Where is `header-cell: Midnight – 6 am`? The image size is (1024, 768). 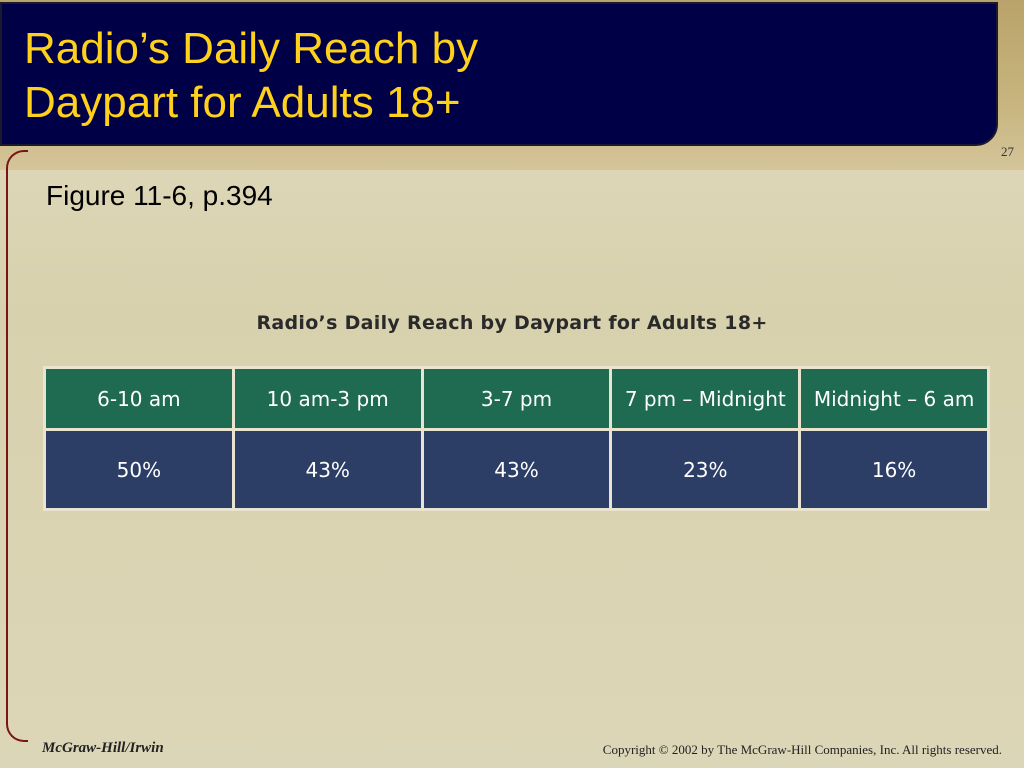
header-cell: Midnight – 6 am is located at coordinates (894, 398).